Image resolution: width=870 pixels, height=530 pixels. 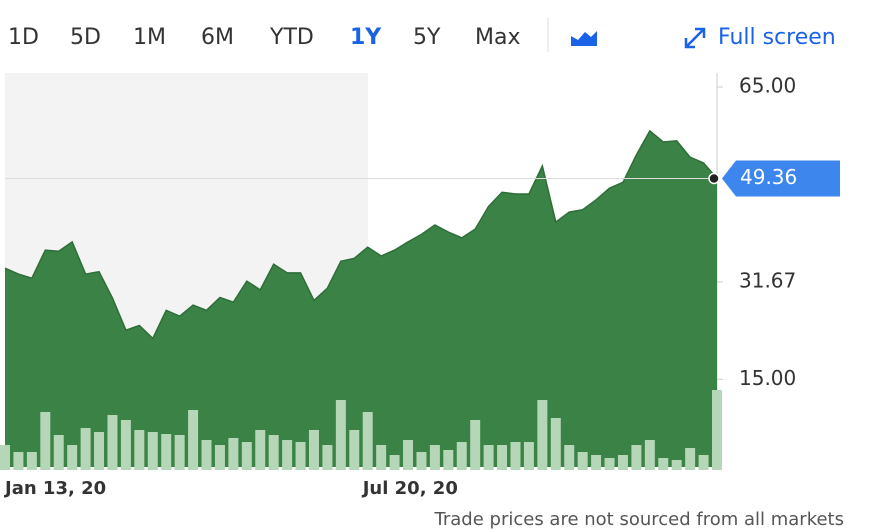 I want to click on last-price-label: 49.36, so click(x=768, y=177).